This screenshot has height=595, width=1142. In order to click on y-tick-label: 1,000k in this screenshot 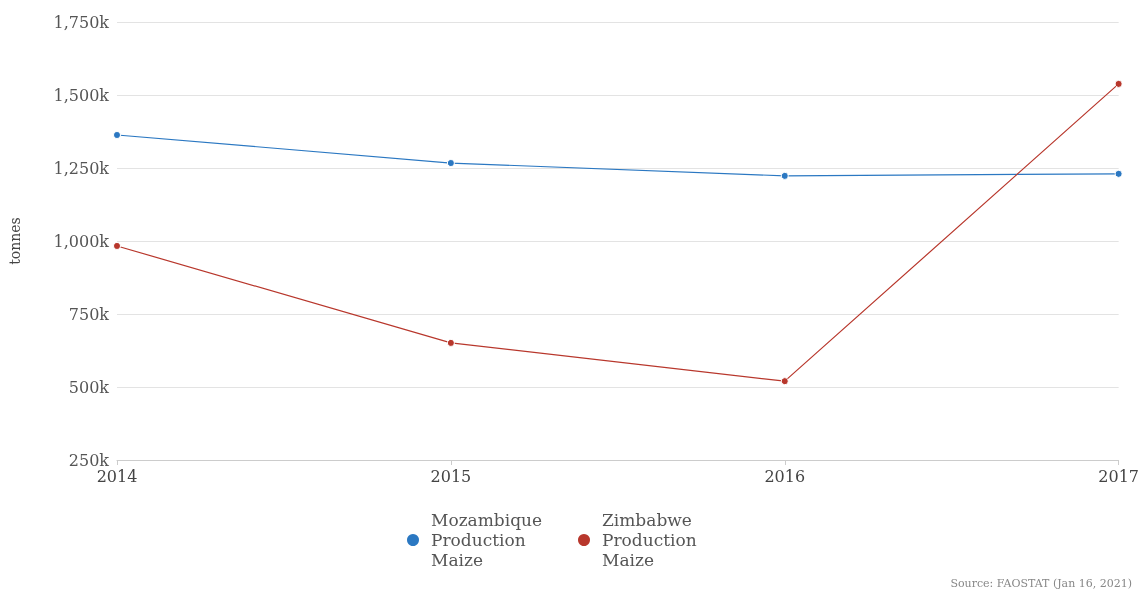, I will do `click(81, 241)`.